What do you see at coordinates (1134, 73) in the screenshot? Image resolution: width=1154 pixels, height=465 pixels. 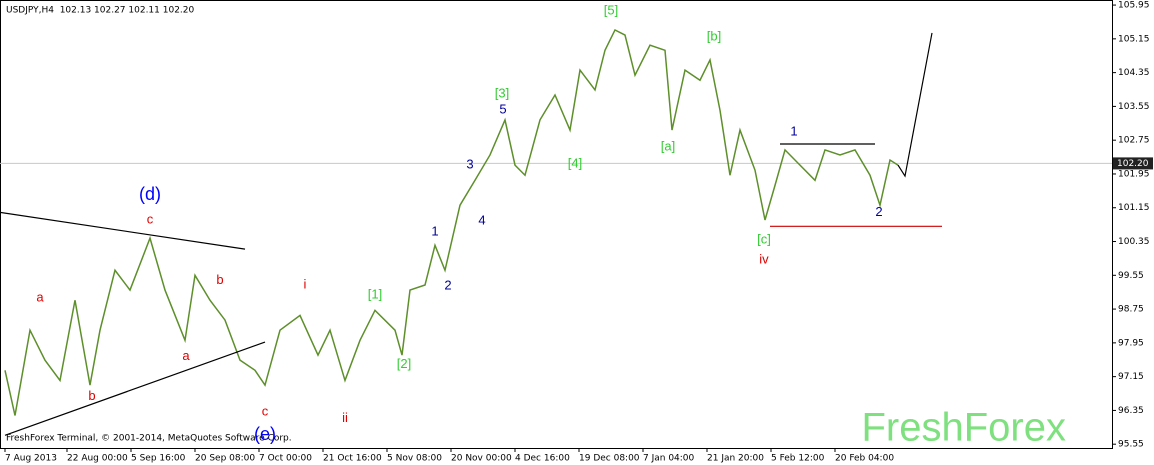 I see `y-tick-label: 104.35` at bounding box center [1134, 73].